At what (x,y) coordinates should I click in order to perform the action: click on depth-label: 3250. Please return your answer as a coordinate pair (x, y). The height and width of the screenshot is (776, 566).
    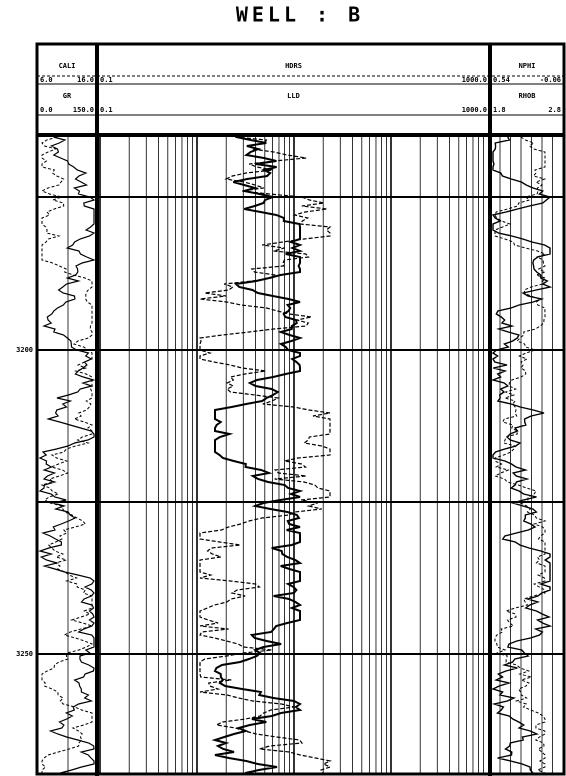
    Looking at the image, I should click on (24, 654).